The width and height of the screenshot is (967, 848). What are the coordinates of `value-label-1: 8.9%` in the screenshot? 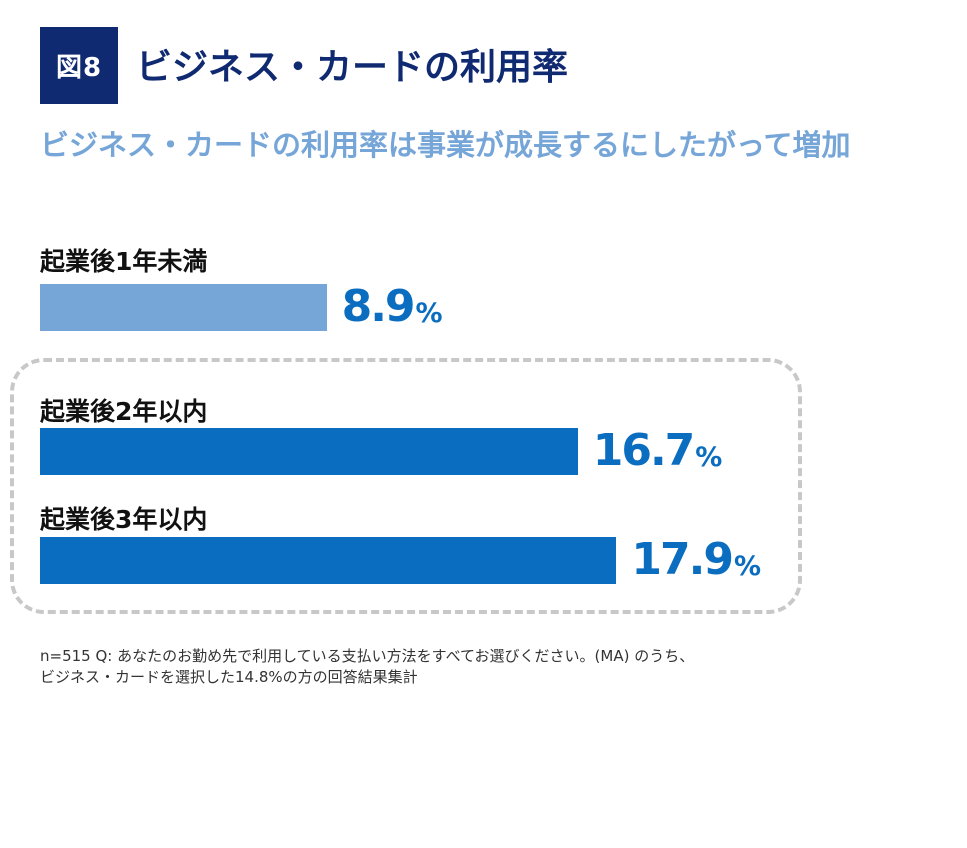 It's located at (392, 305).